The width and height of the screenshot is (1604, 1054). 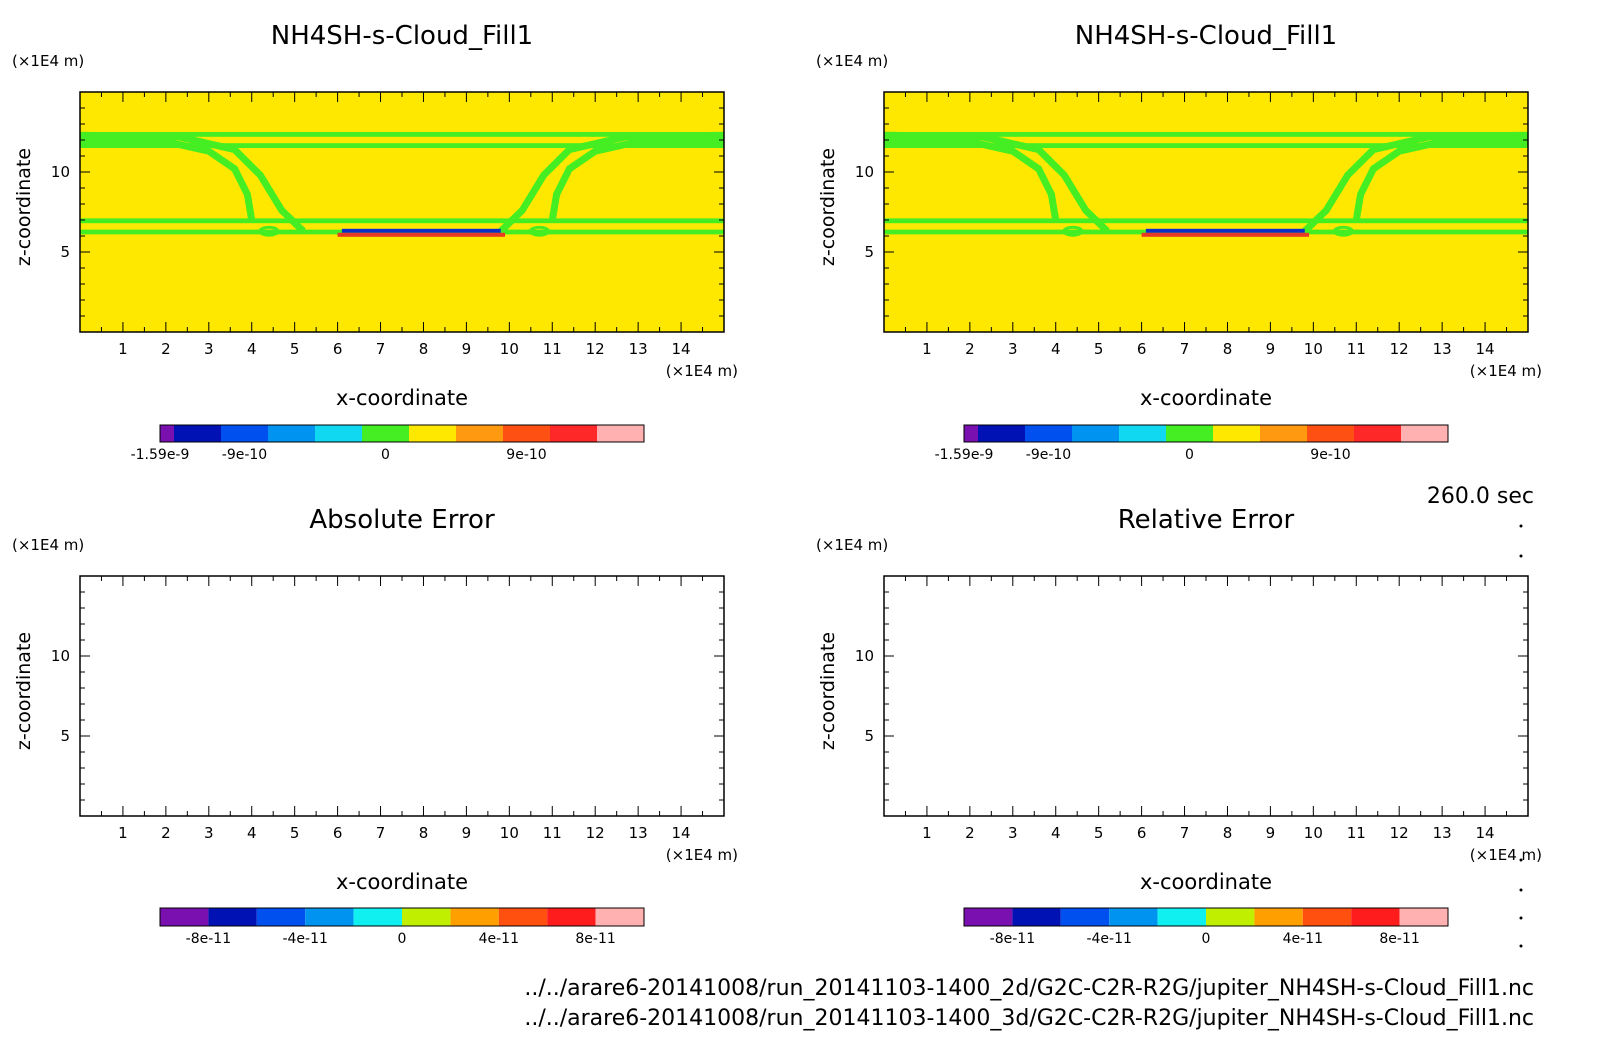 I want to click on x-tick-label: 12, so click(x=1399, y=349).